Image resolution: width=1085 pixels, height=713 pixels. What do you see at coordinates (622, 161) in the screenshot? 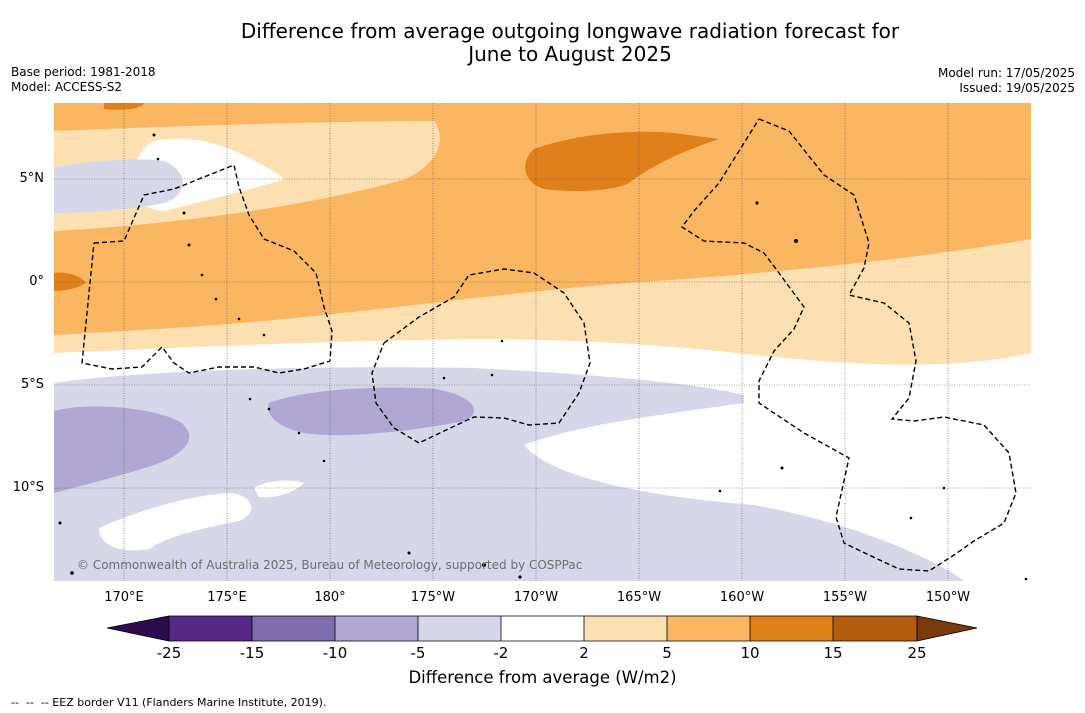
I see `dry-strong-area` at bounding box center [622, 161].